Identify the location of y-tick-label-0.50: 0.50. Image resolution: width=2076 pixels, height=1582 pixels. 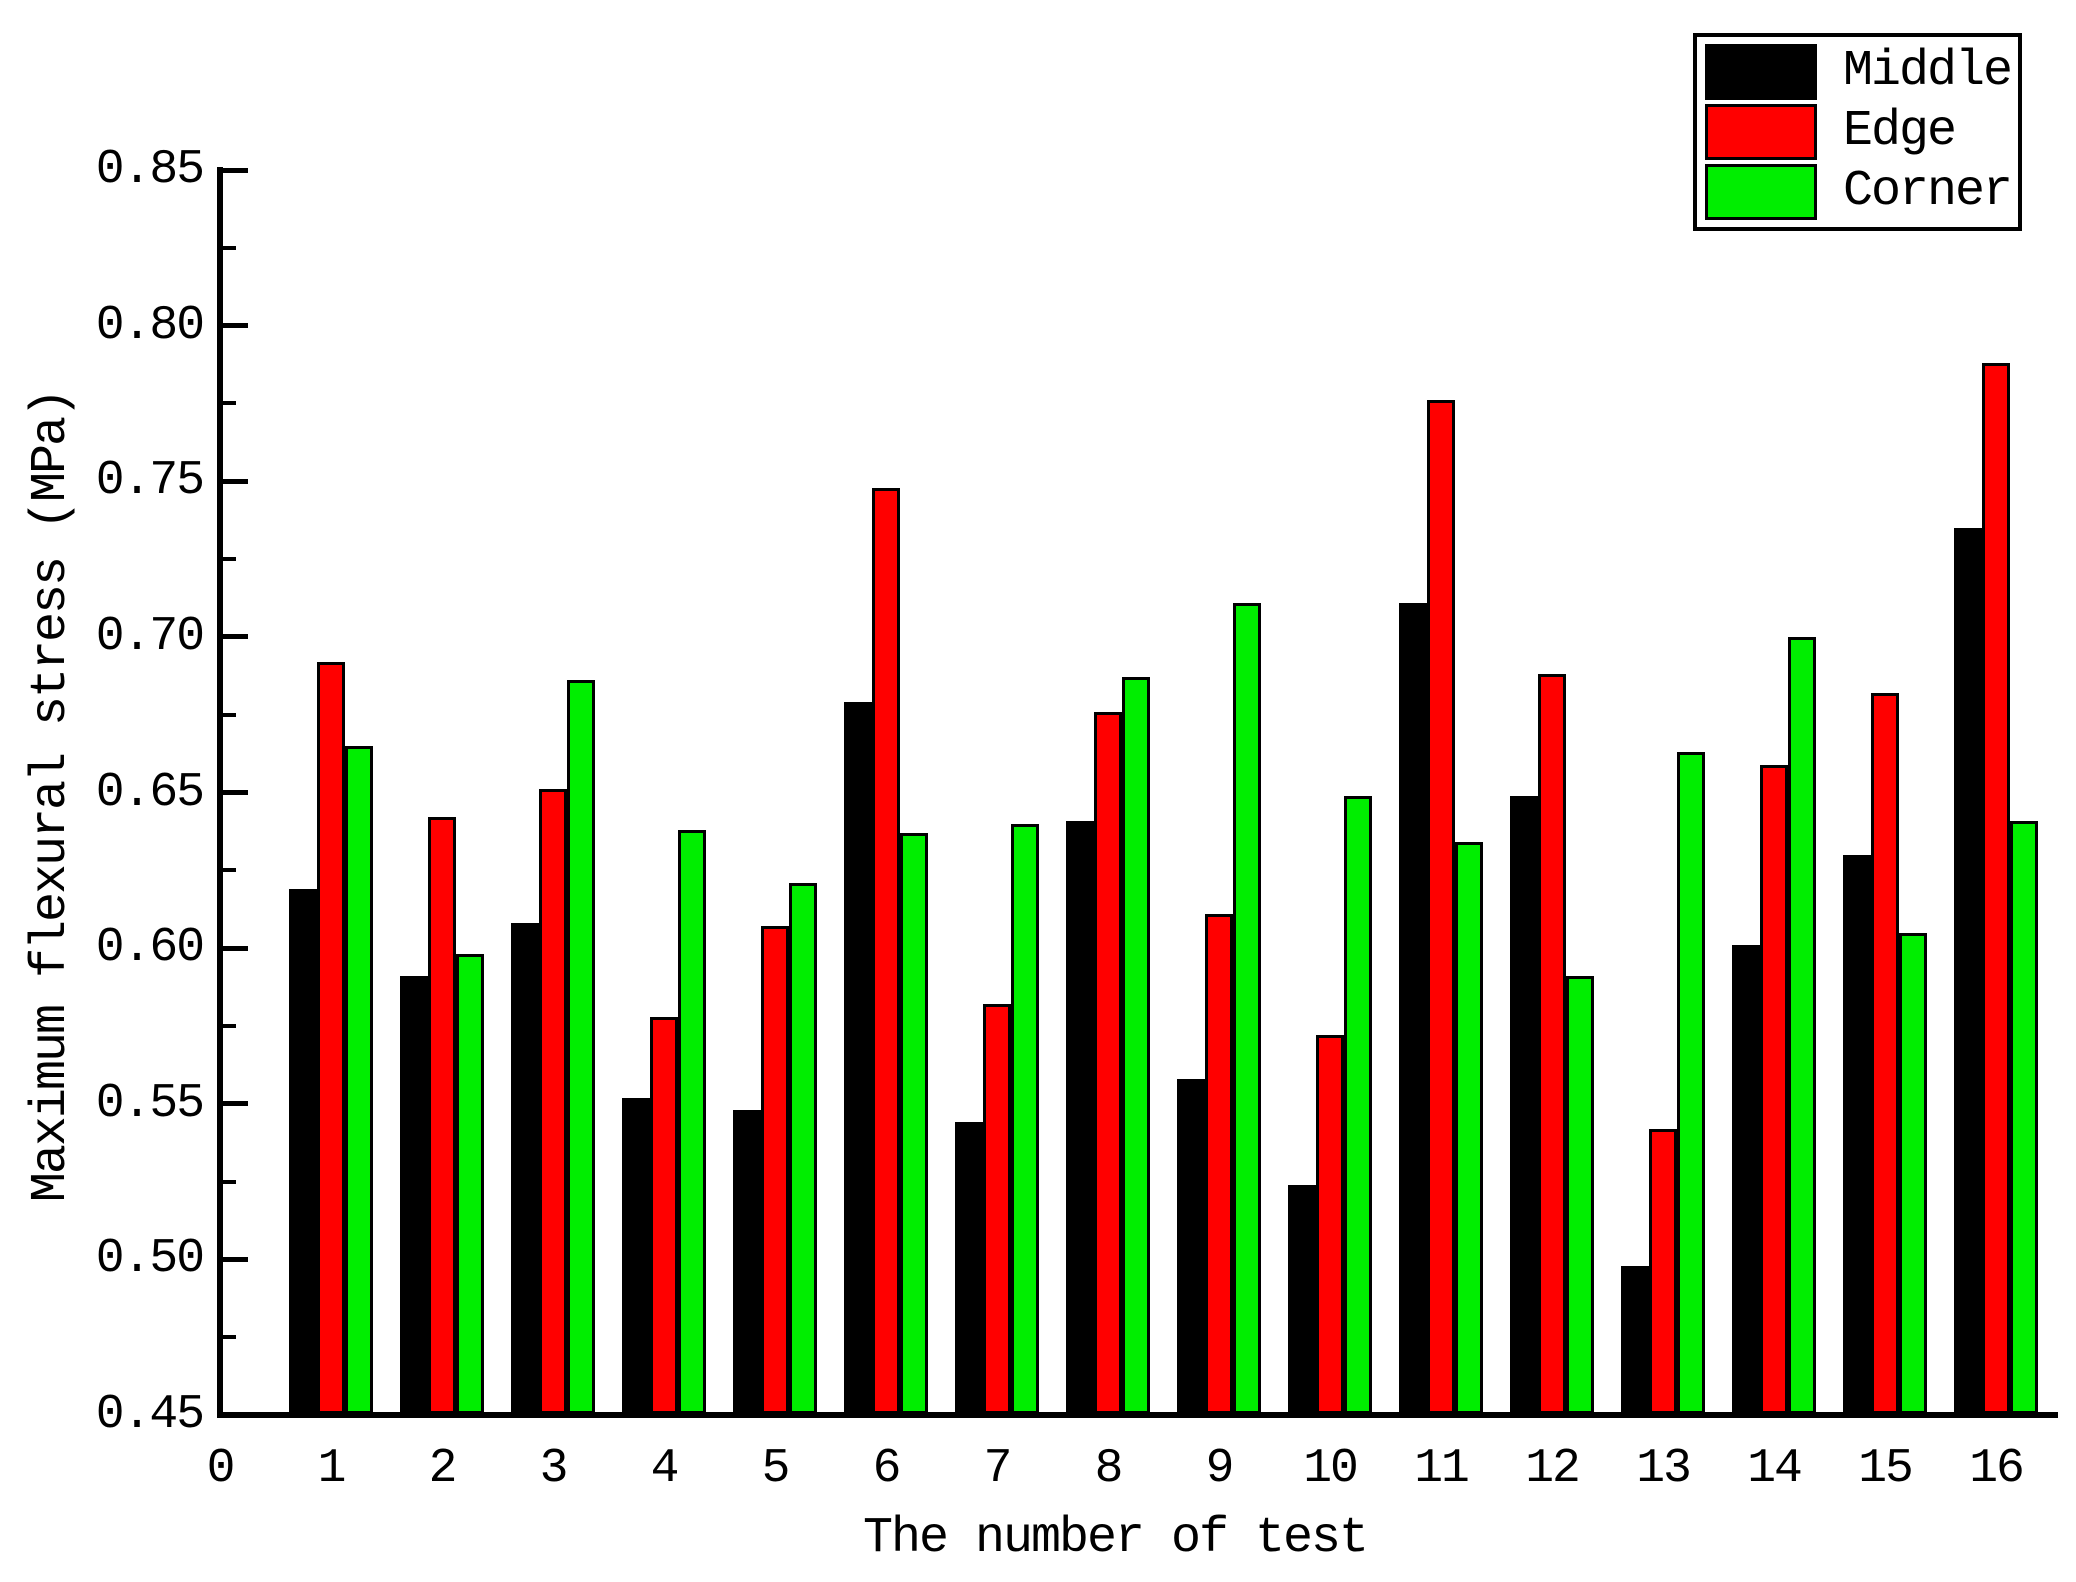
(150, 1259).